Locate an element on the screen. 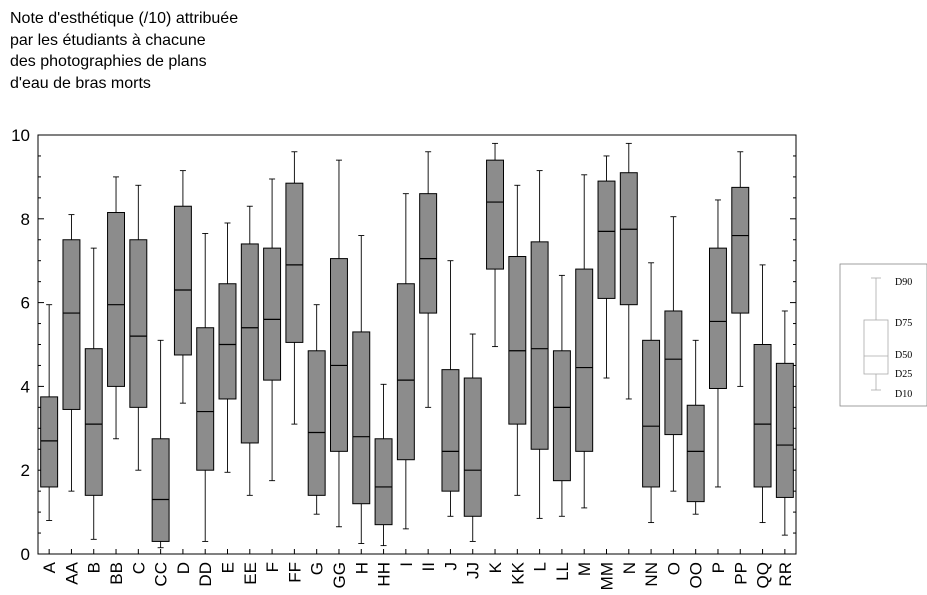 The height and width of the screenshot is (595, 927). box-kk is located at coordinates (517, 340).